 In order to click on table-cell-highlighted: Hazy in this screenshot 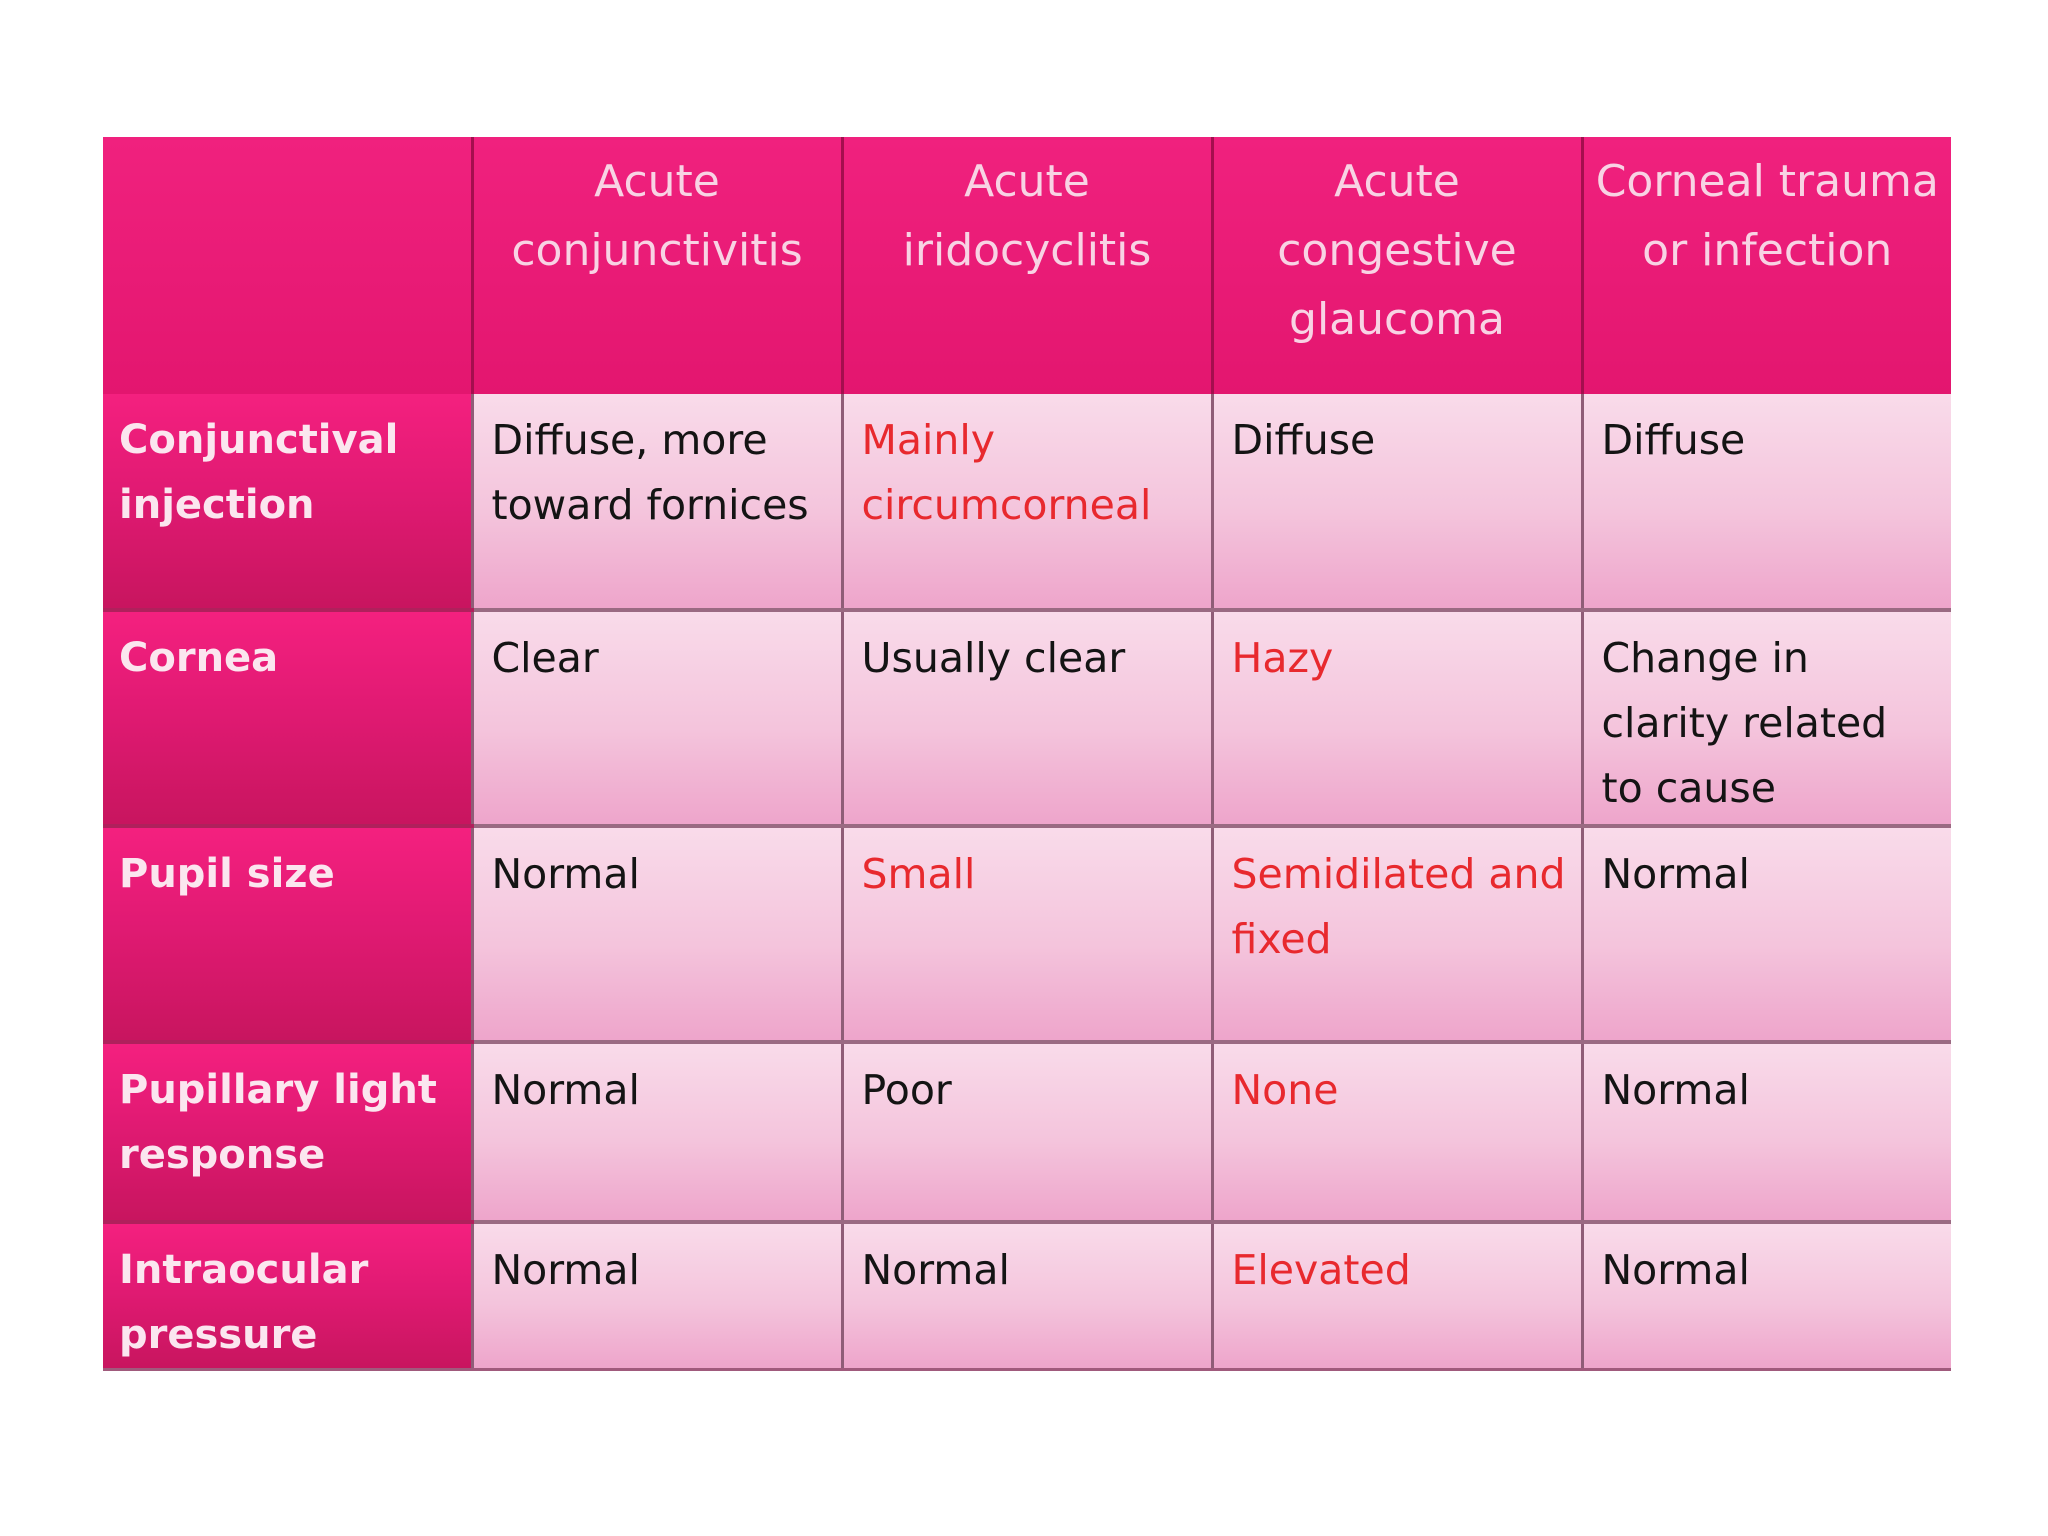, I will do `click(1396, 717)`.